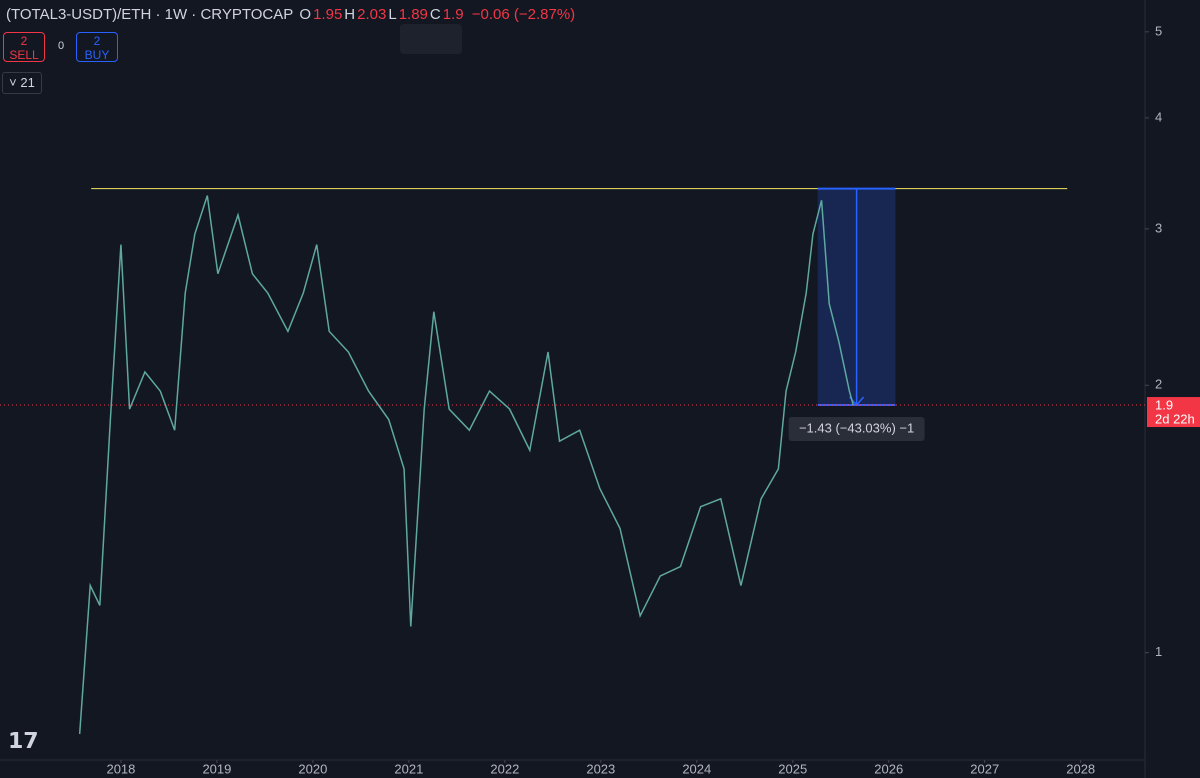 This screenshot has width=1200, height=778. I want to click on ohlc-value: 1.9, so click(453, 14).